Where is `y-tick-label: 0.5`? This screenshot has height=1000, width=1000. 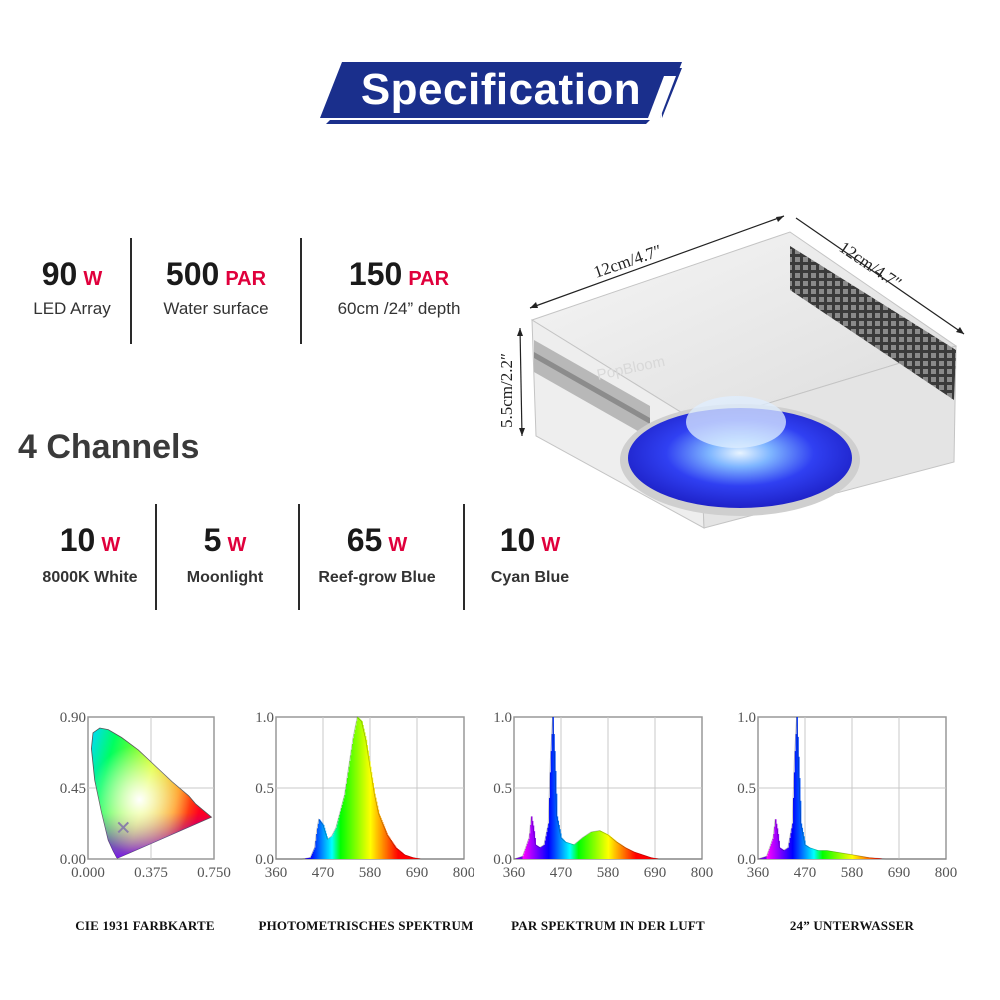
y-tick-label: 0.5 is located at coordinates (502, 789).